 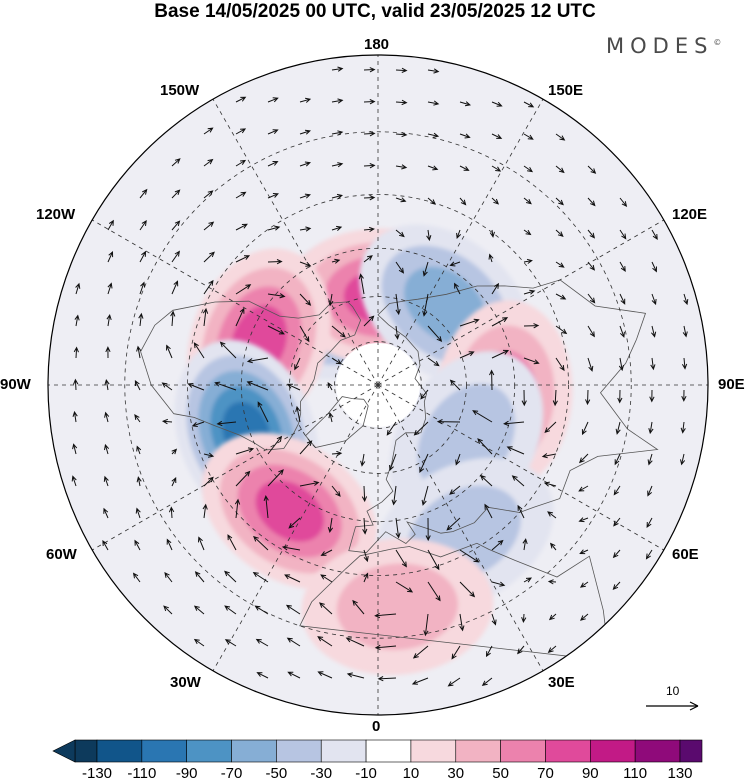 What do you see at coordinates (731, 384) in the screenshot?
I see `lon-label-90e: 90E` at bounding box center [731, 384].